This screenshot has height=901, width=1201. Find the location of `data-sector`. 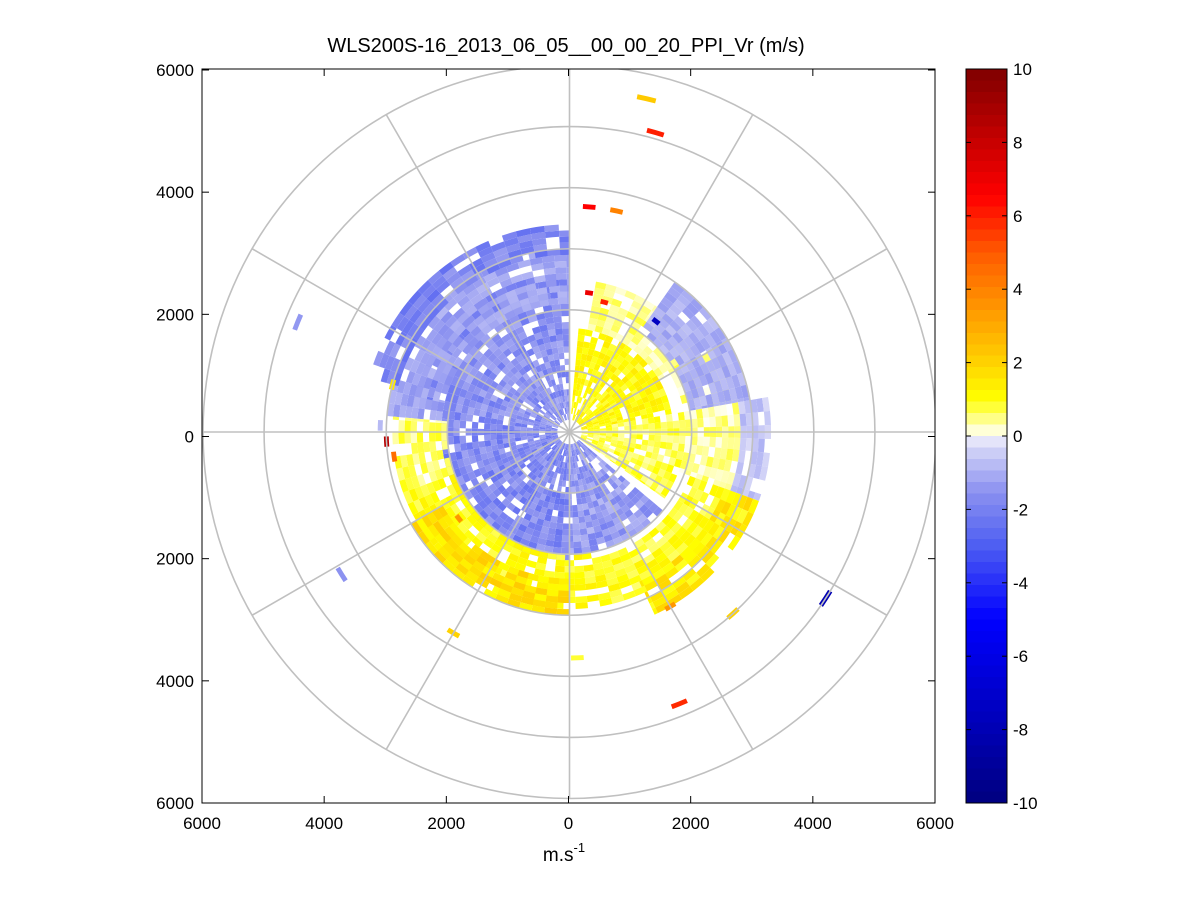

data-sector is located at coordinates (423, 454).